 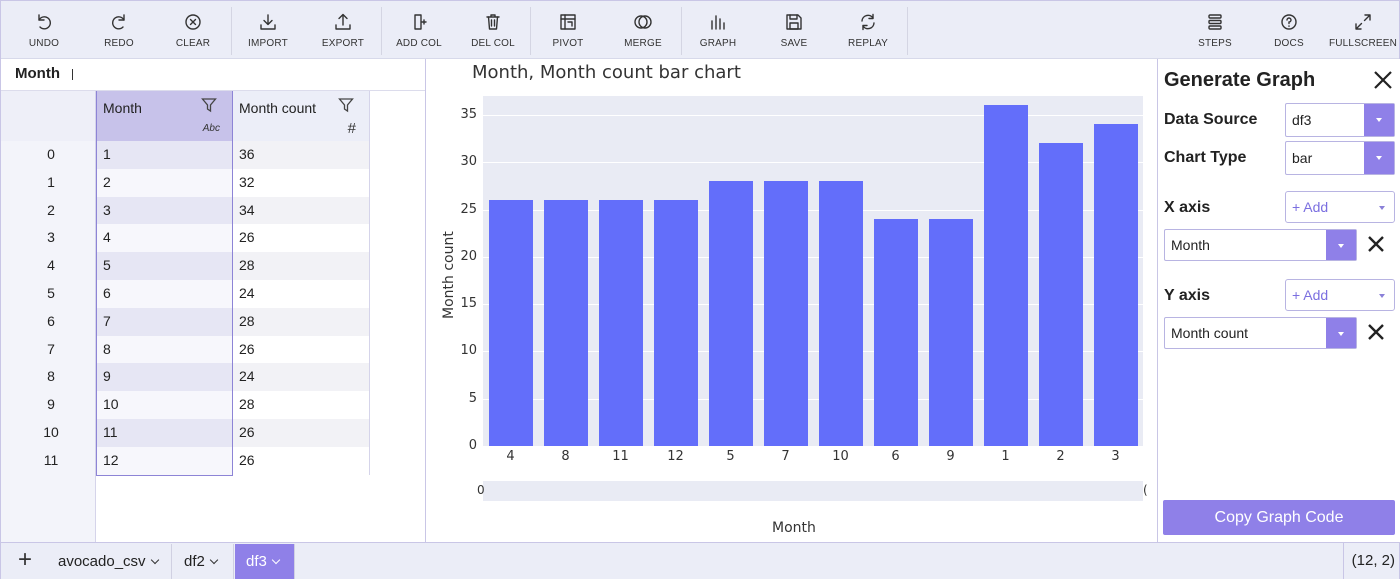 What do you see at coordinates (1289, 30) in the screenshot?
I see `docs-button: DOCS` at bounding box center [1289, 30].